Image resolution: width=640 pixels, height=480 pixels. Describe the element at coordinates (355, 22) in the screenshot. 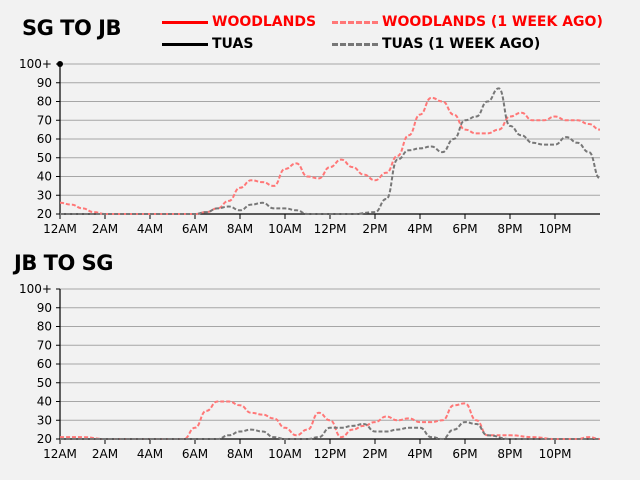

I see `legend-swatch-woodlands-week-ago` at that location.